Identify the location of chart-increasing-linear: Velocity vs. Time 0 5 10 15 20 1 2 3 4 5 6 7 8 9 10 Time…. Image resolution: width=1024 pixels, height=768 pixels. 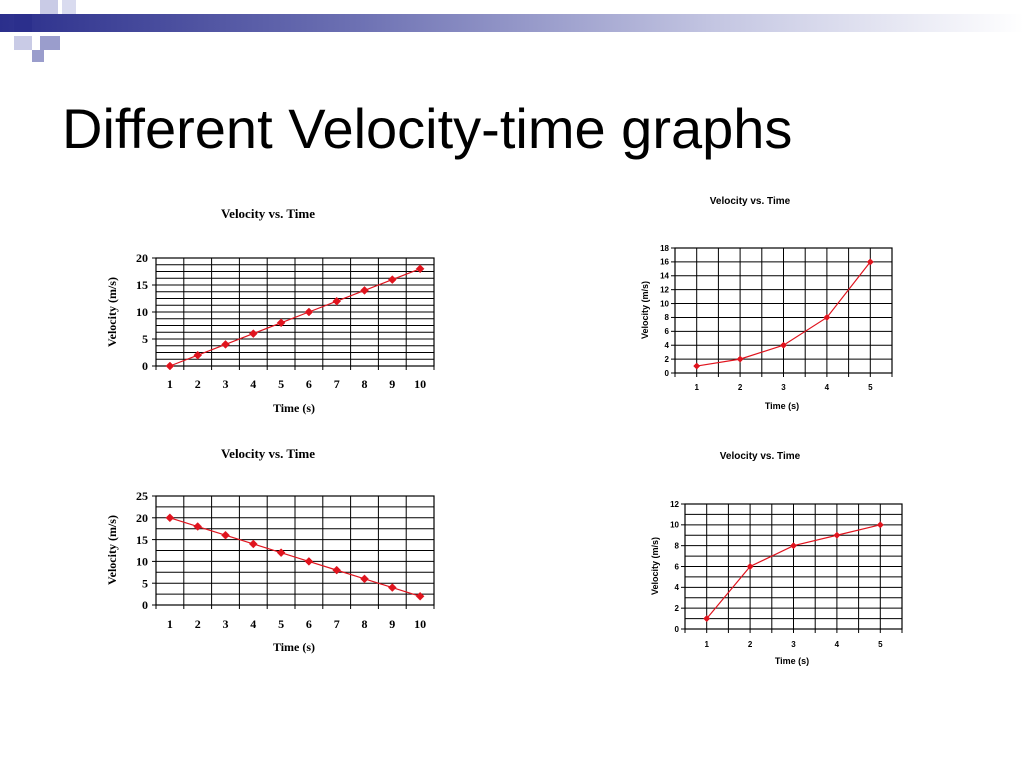
(270, 310).